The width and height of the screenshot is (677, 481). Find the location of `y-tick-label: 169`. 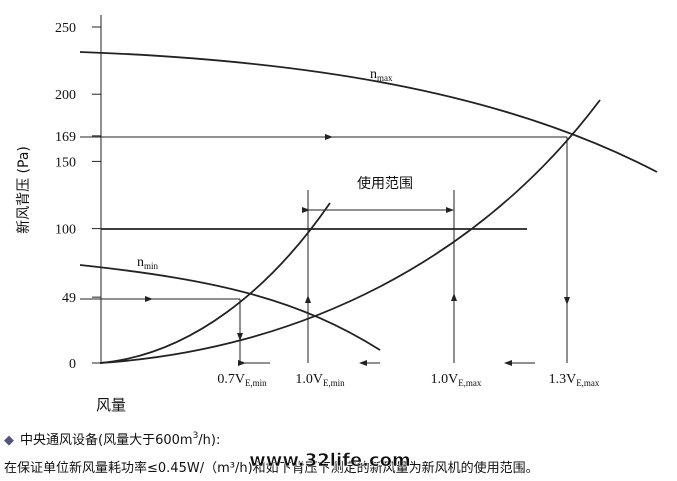

y-tick-label: 169 is located at coordinates (65, 137).